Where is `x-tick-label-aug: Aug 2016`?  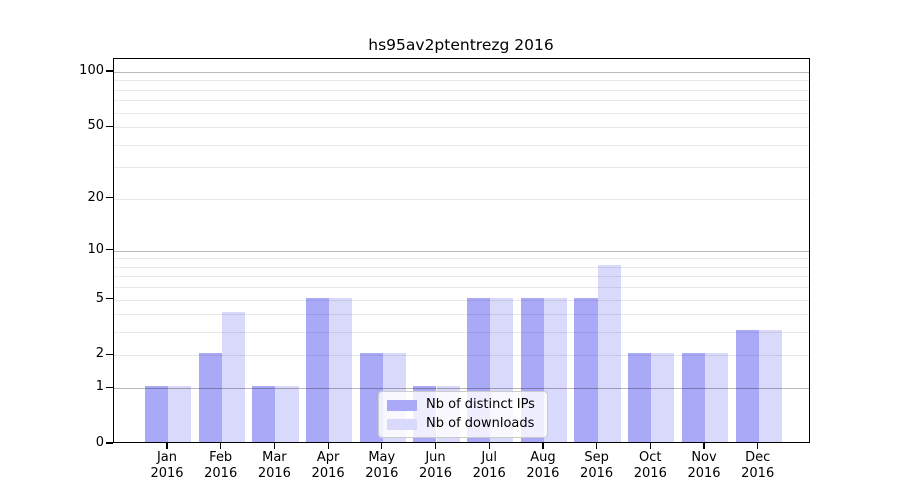
x-tick-label-aug: Aug 2016 is located at coordinates (543, 465).